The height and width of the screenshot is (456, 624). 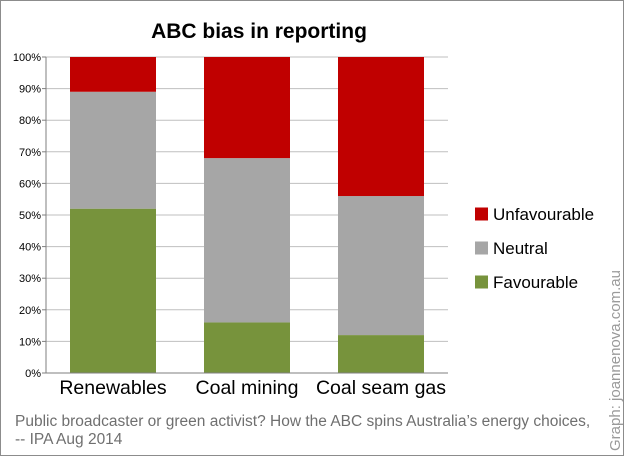 I want to click on bar-favourable-coal-seam-gas, so click(x=381, y=354).